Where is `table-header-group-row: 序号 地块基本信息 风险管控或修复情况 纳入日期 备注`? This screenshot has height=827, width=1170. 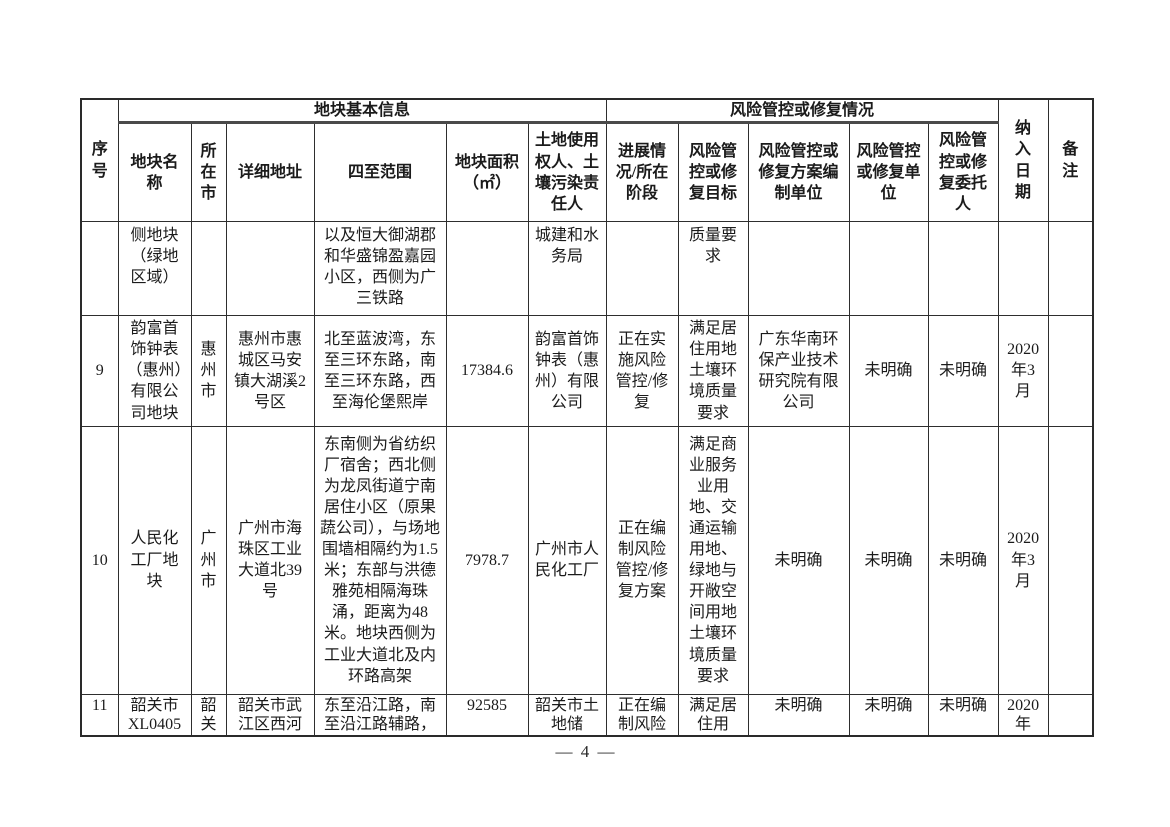 table-header-group-row: 序号 地块基本信息 风险管控或修复情况 纳入日期 备注 is located at coordinates (587, 160).